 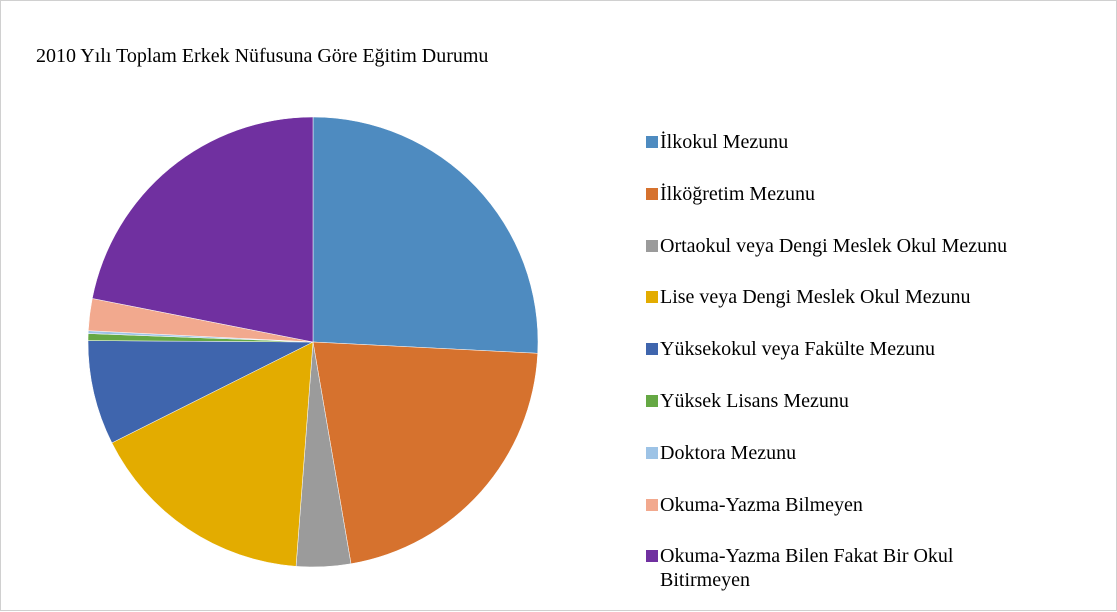 I want to click on legend-label: İlkokul Mezunu, so click(x=724, y=142).